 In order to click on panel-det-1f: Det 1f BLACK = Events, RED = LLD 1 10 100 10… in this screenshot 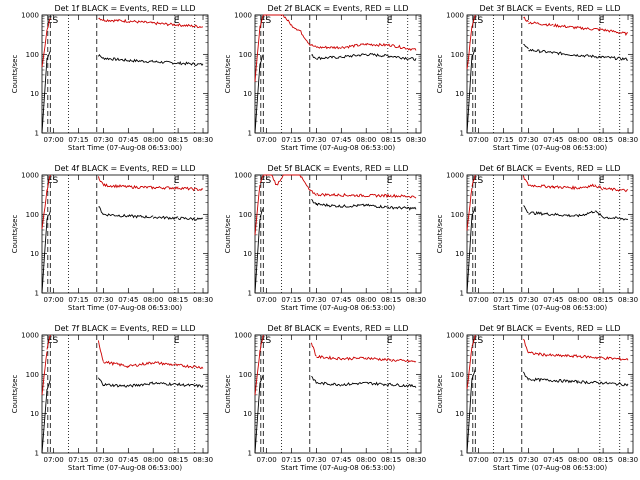, I will do `click(112, 78)`.